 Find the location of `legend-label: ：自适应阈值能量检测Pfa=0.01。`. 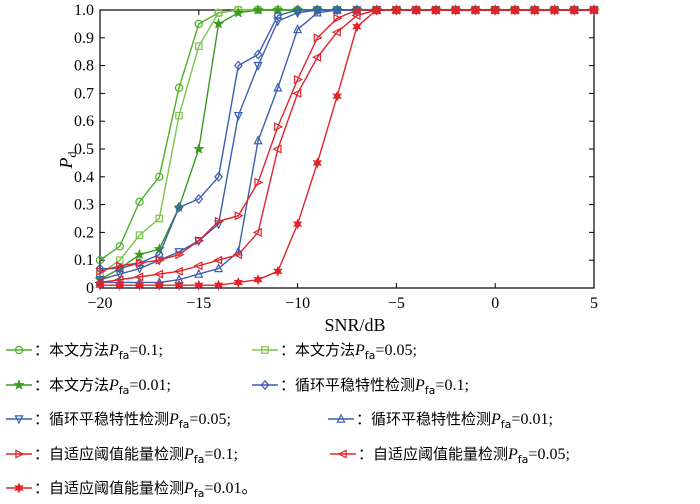

legend-label: ：自适应阈值能量检测Pfa=0.01。 is located at coordinates (145, 489).